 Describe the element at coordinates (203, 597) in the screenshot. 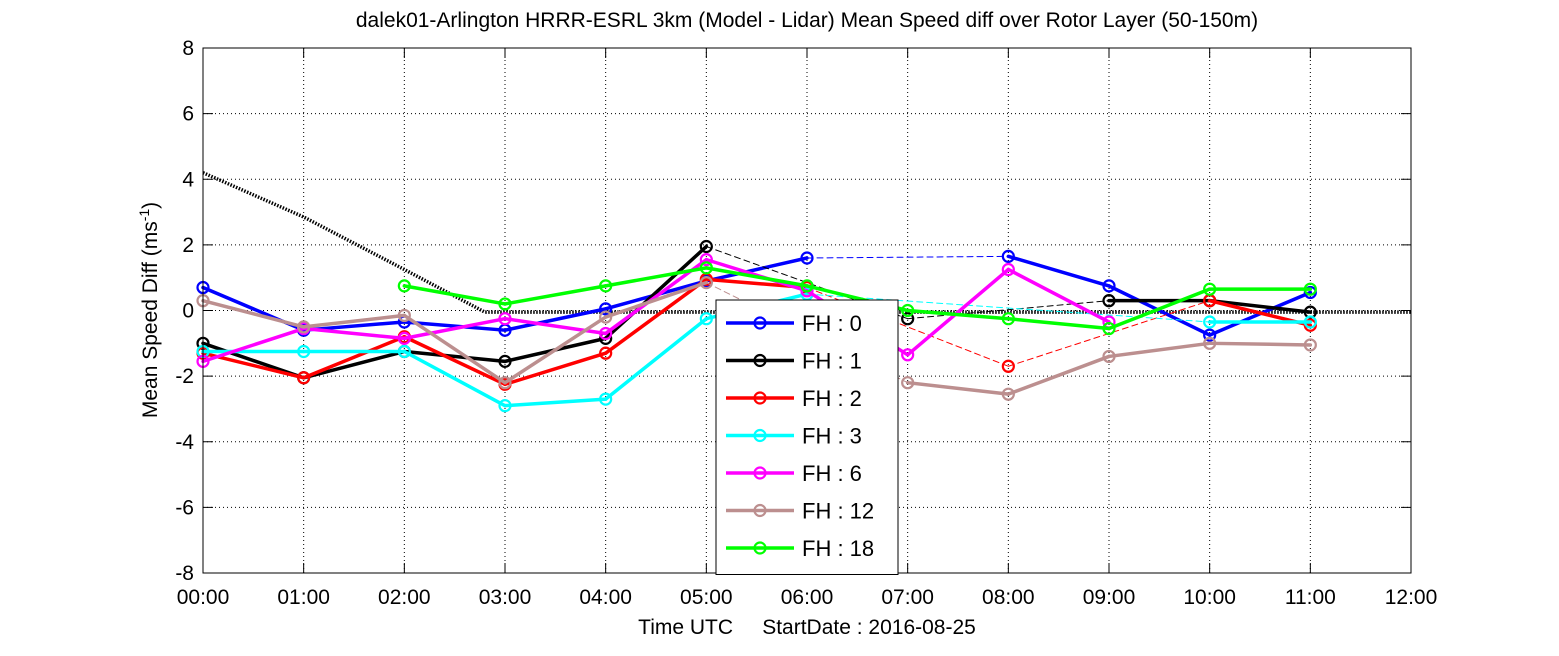

I see `x-tick-label: 00:00` at that location.